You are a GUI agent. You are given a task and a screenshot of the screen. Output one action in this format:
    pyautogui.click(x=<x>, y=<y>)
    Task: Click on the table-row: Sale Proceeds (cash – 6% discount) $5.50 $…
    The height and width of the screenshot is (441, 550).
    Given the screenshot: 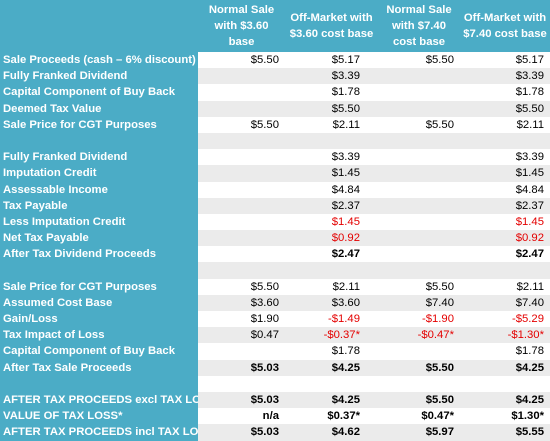 What is the action you would take?
    pyautogui.click(x=275, y=60)
    